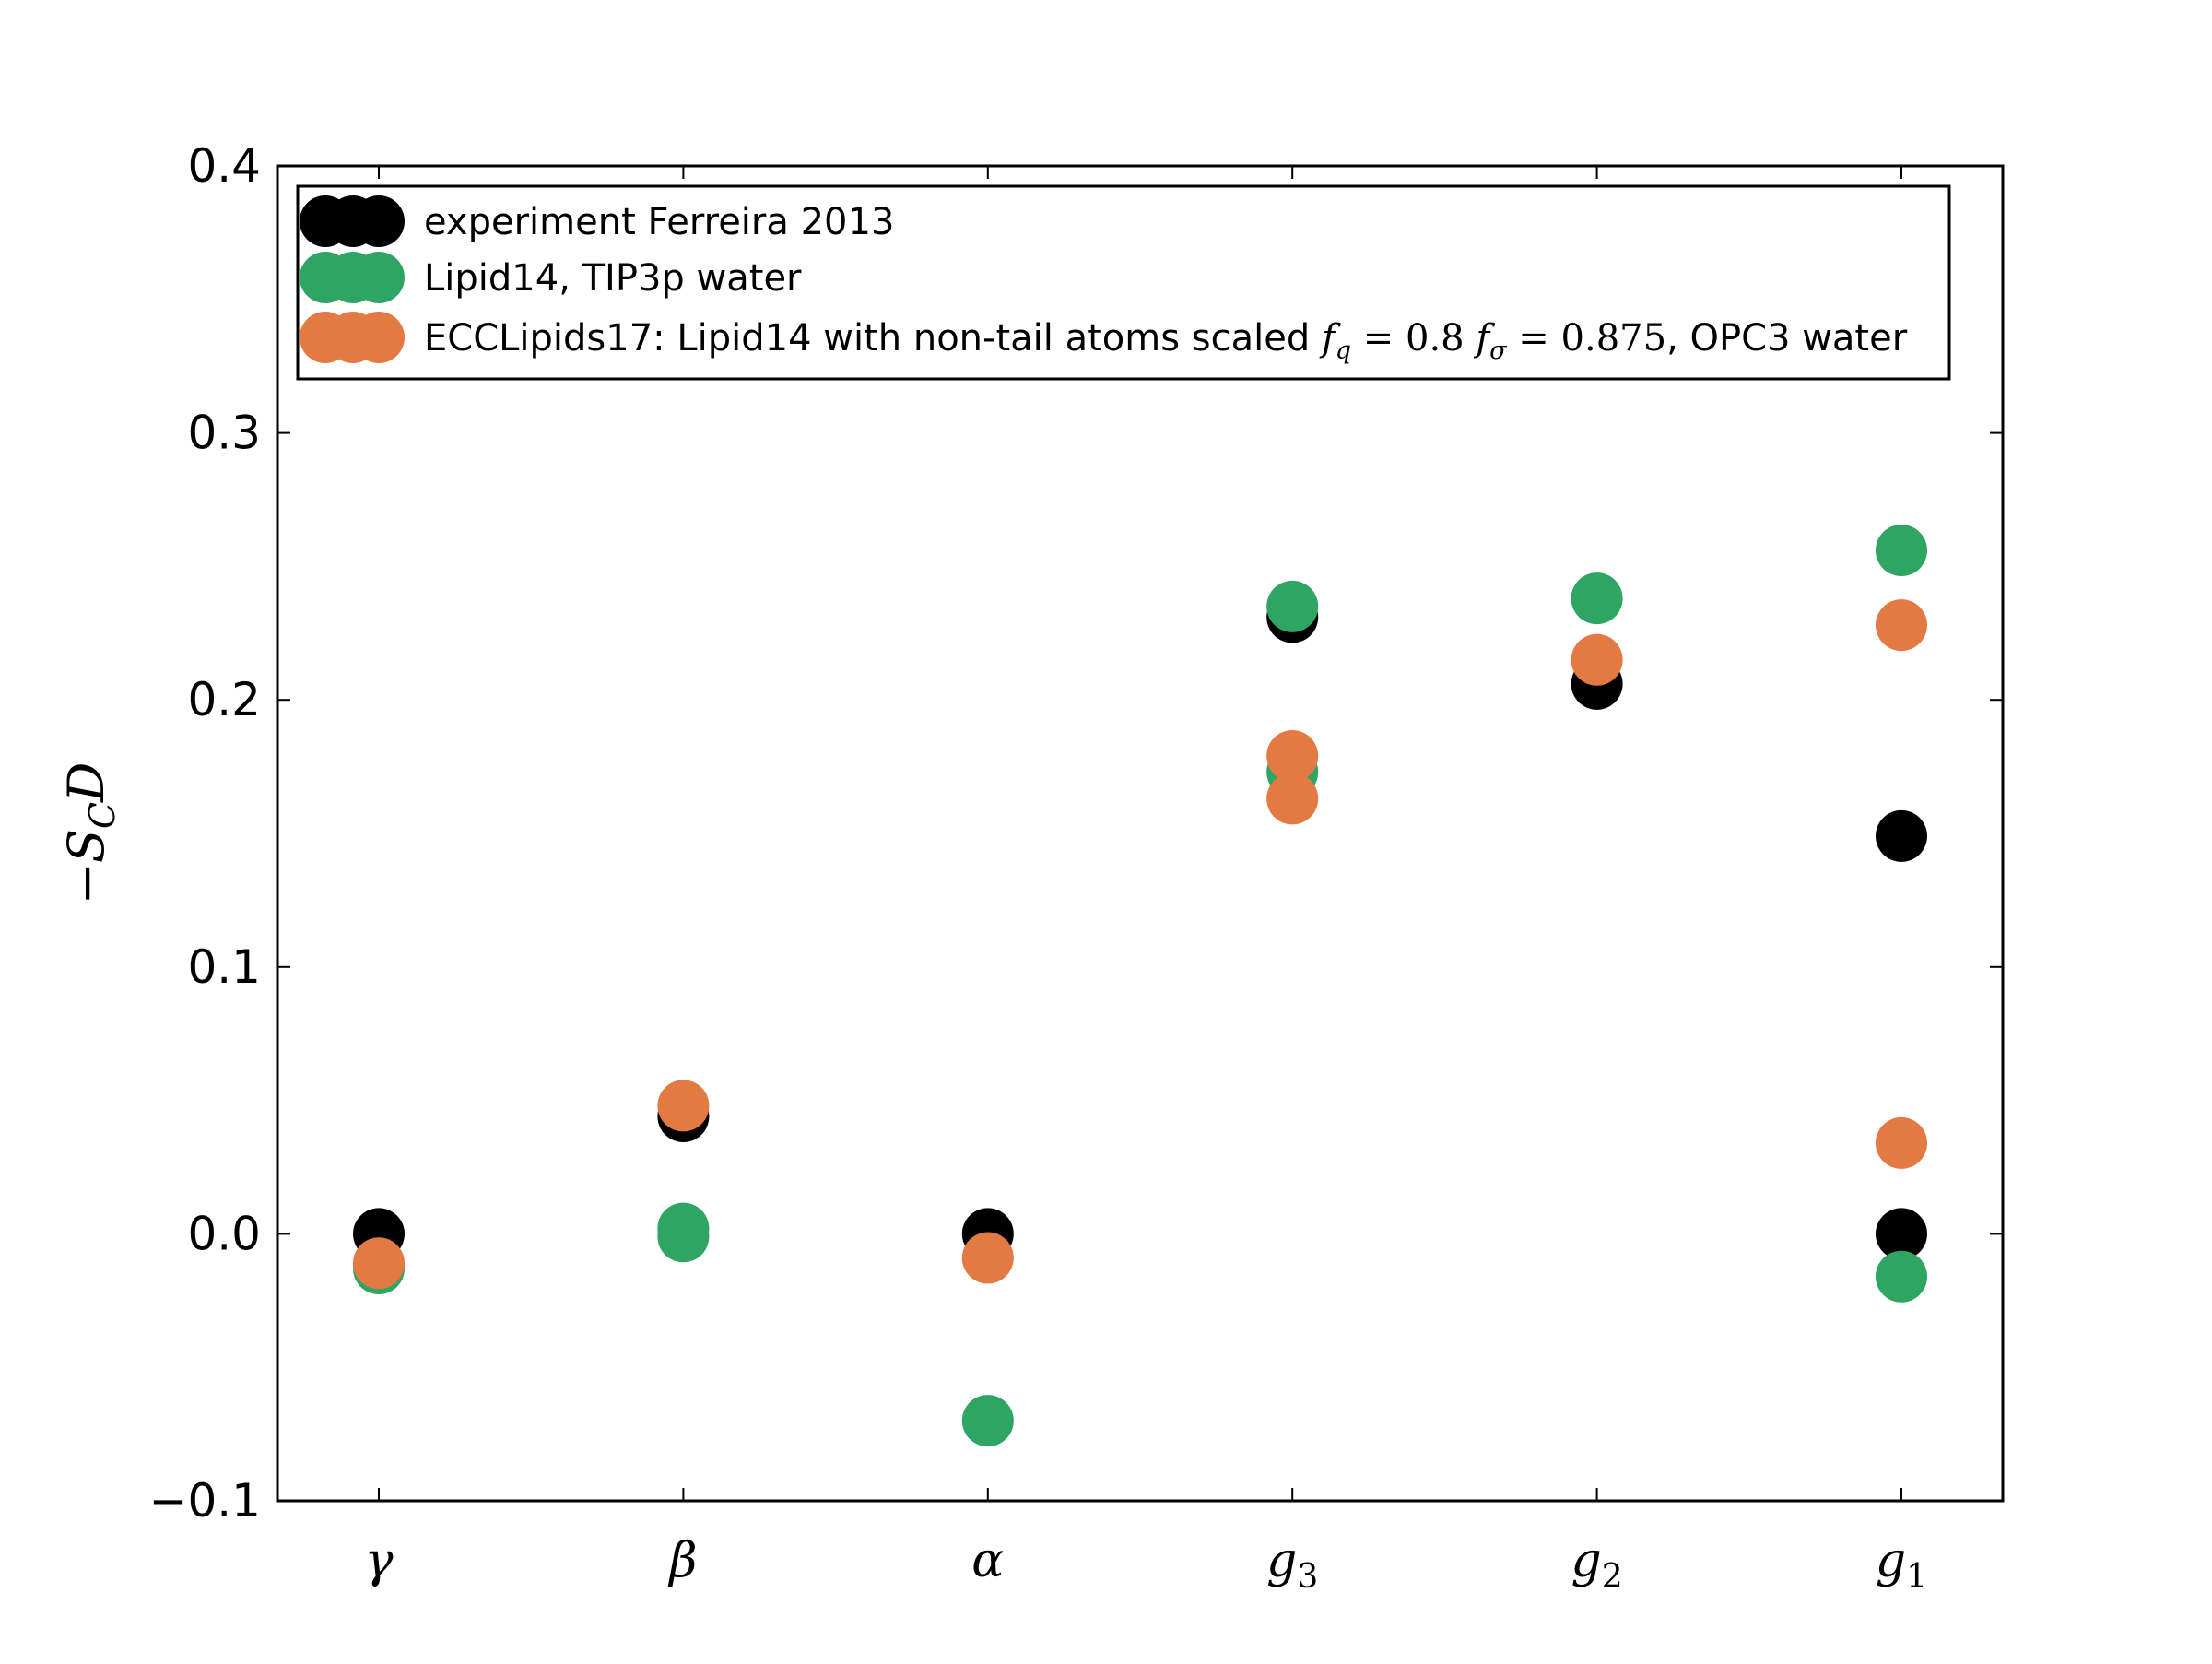  What do you see at coordinates (224, 433) in the screenshot?
I see `ytick-label: 0.3` at bounding box center [224, 433].